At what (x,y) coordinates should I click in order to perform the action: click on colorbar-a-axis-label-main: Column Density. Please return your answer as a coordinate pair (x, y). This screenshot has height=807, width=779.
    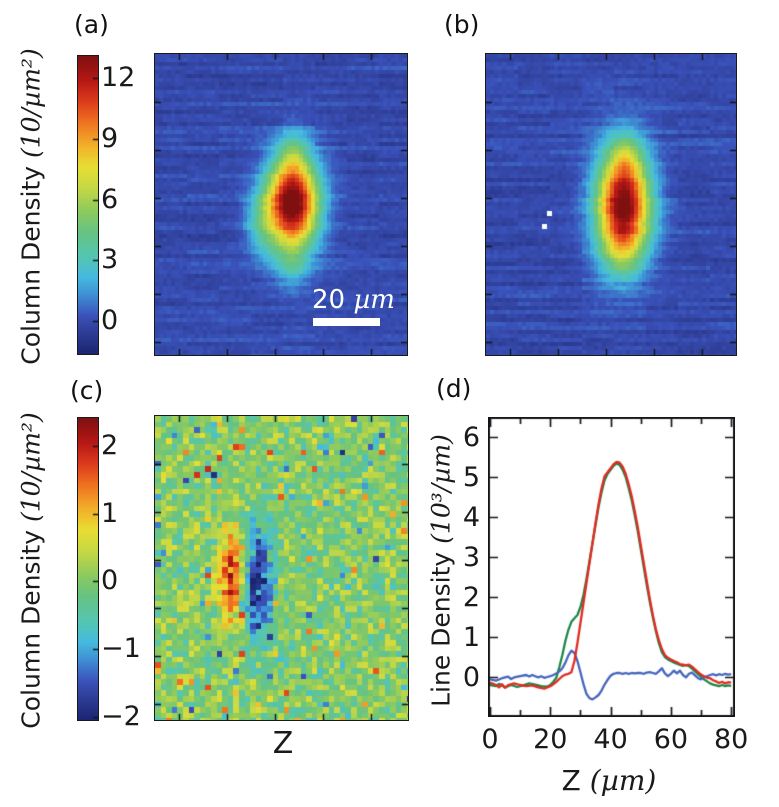
    Looking at the image, I should click on (31, 261).